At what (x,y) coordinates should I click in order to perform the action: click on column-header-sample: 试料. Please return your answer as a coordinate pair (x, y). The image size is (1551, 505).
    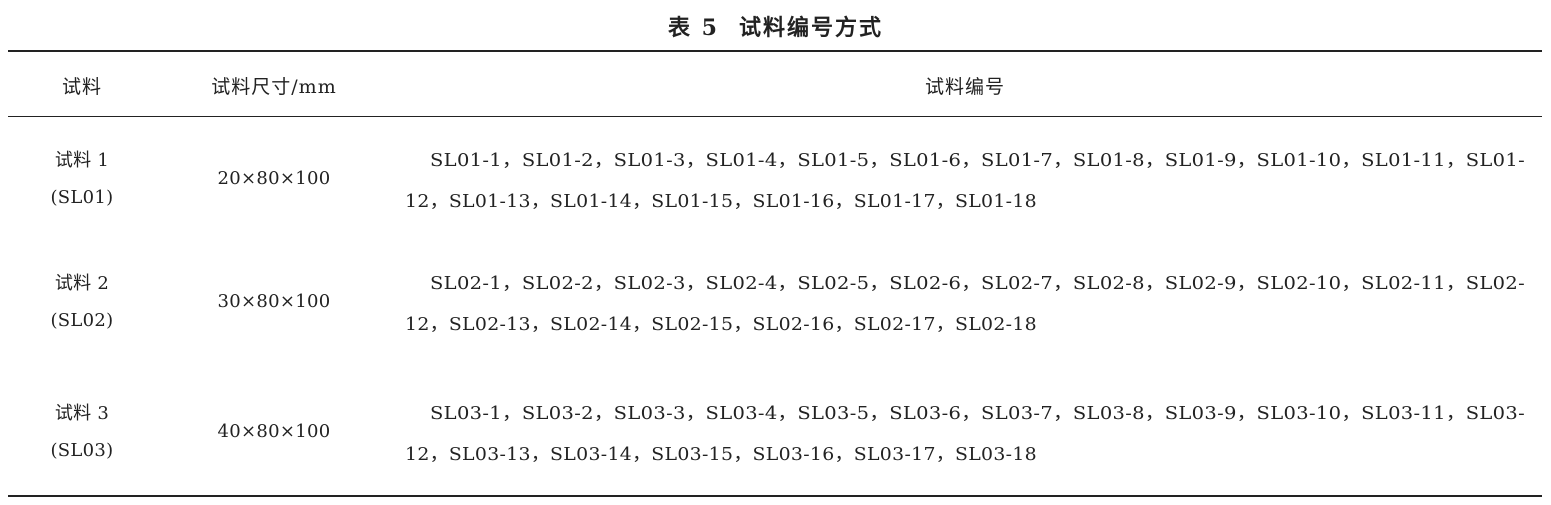
    Looking at the image, I should click on (81, 87).